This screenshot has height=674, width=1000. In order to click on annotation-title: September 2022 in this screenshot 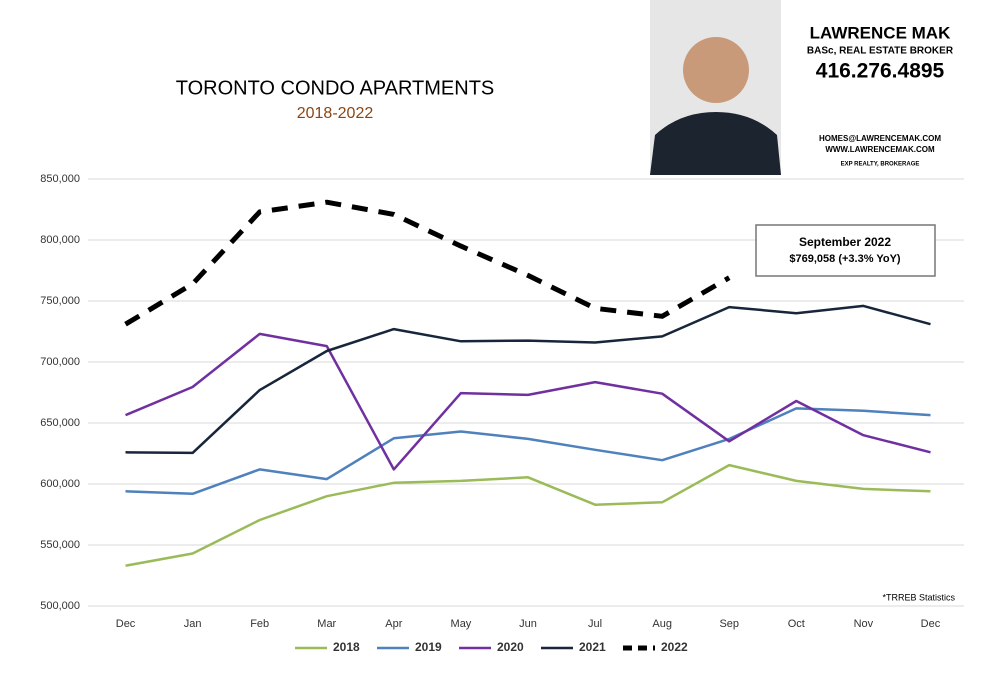, I will do `click(845, 242)`.